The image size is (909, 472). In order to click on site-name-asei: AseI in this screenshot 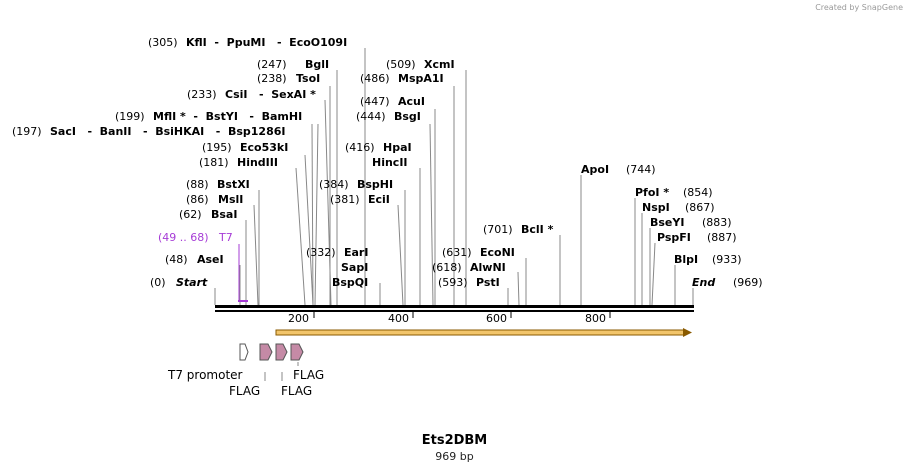, I will do `click(210, 259)`.